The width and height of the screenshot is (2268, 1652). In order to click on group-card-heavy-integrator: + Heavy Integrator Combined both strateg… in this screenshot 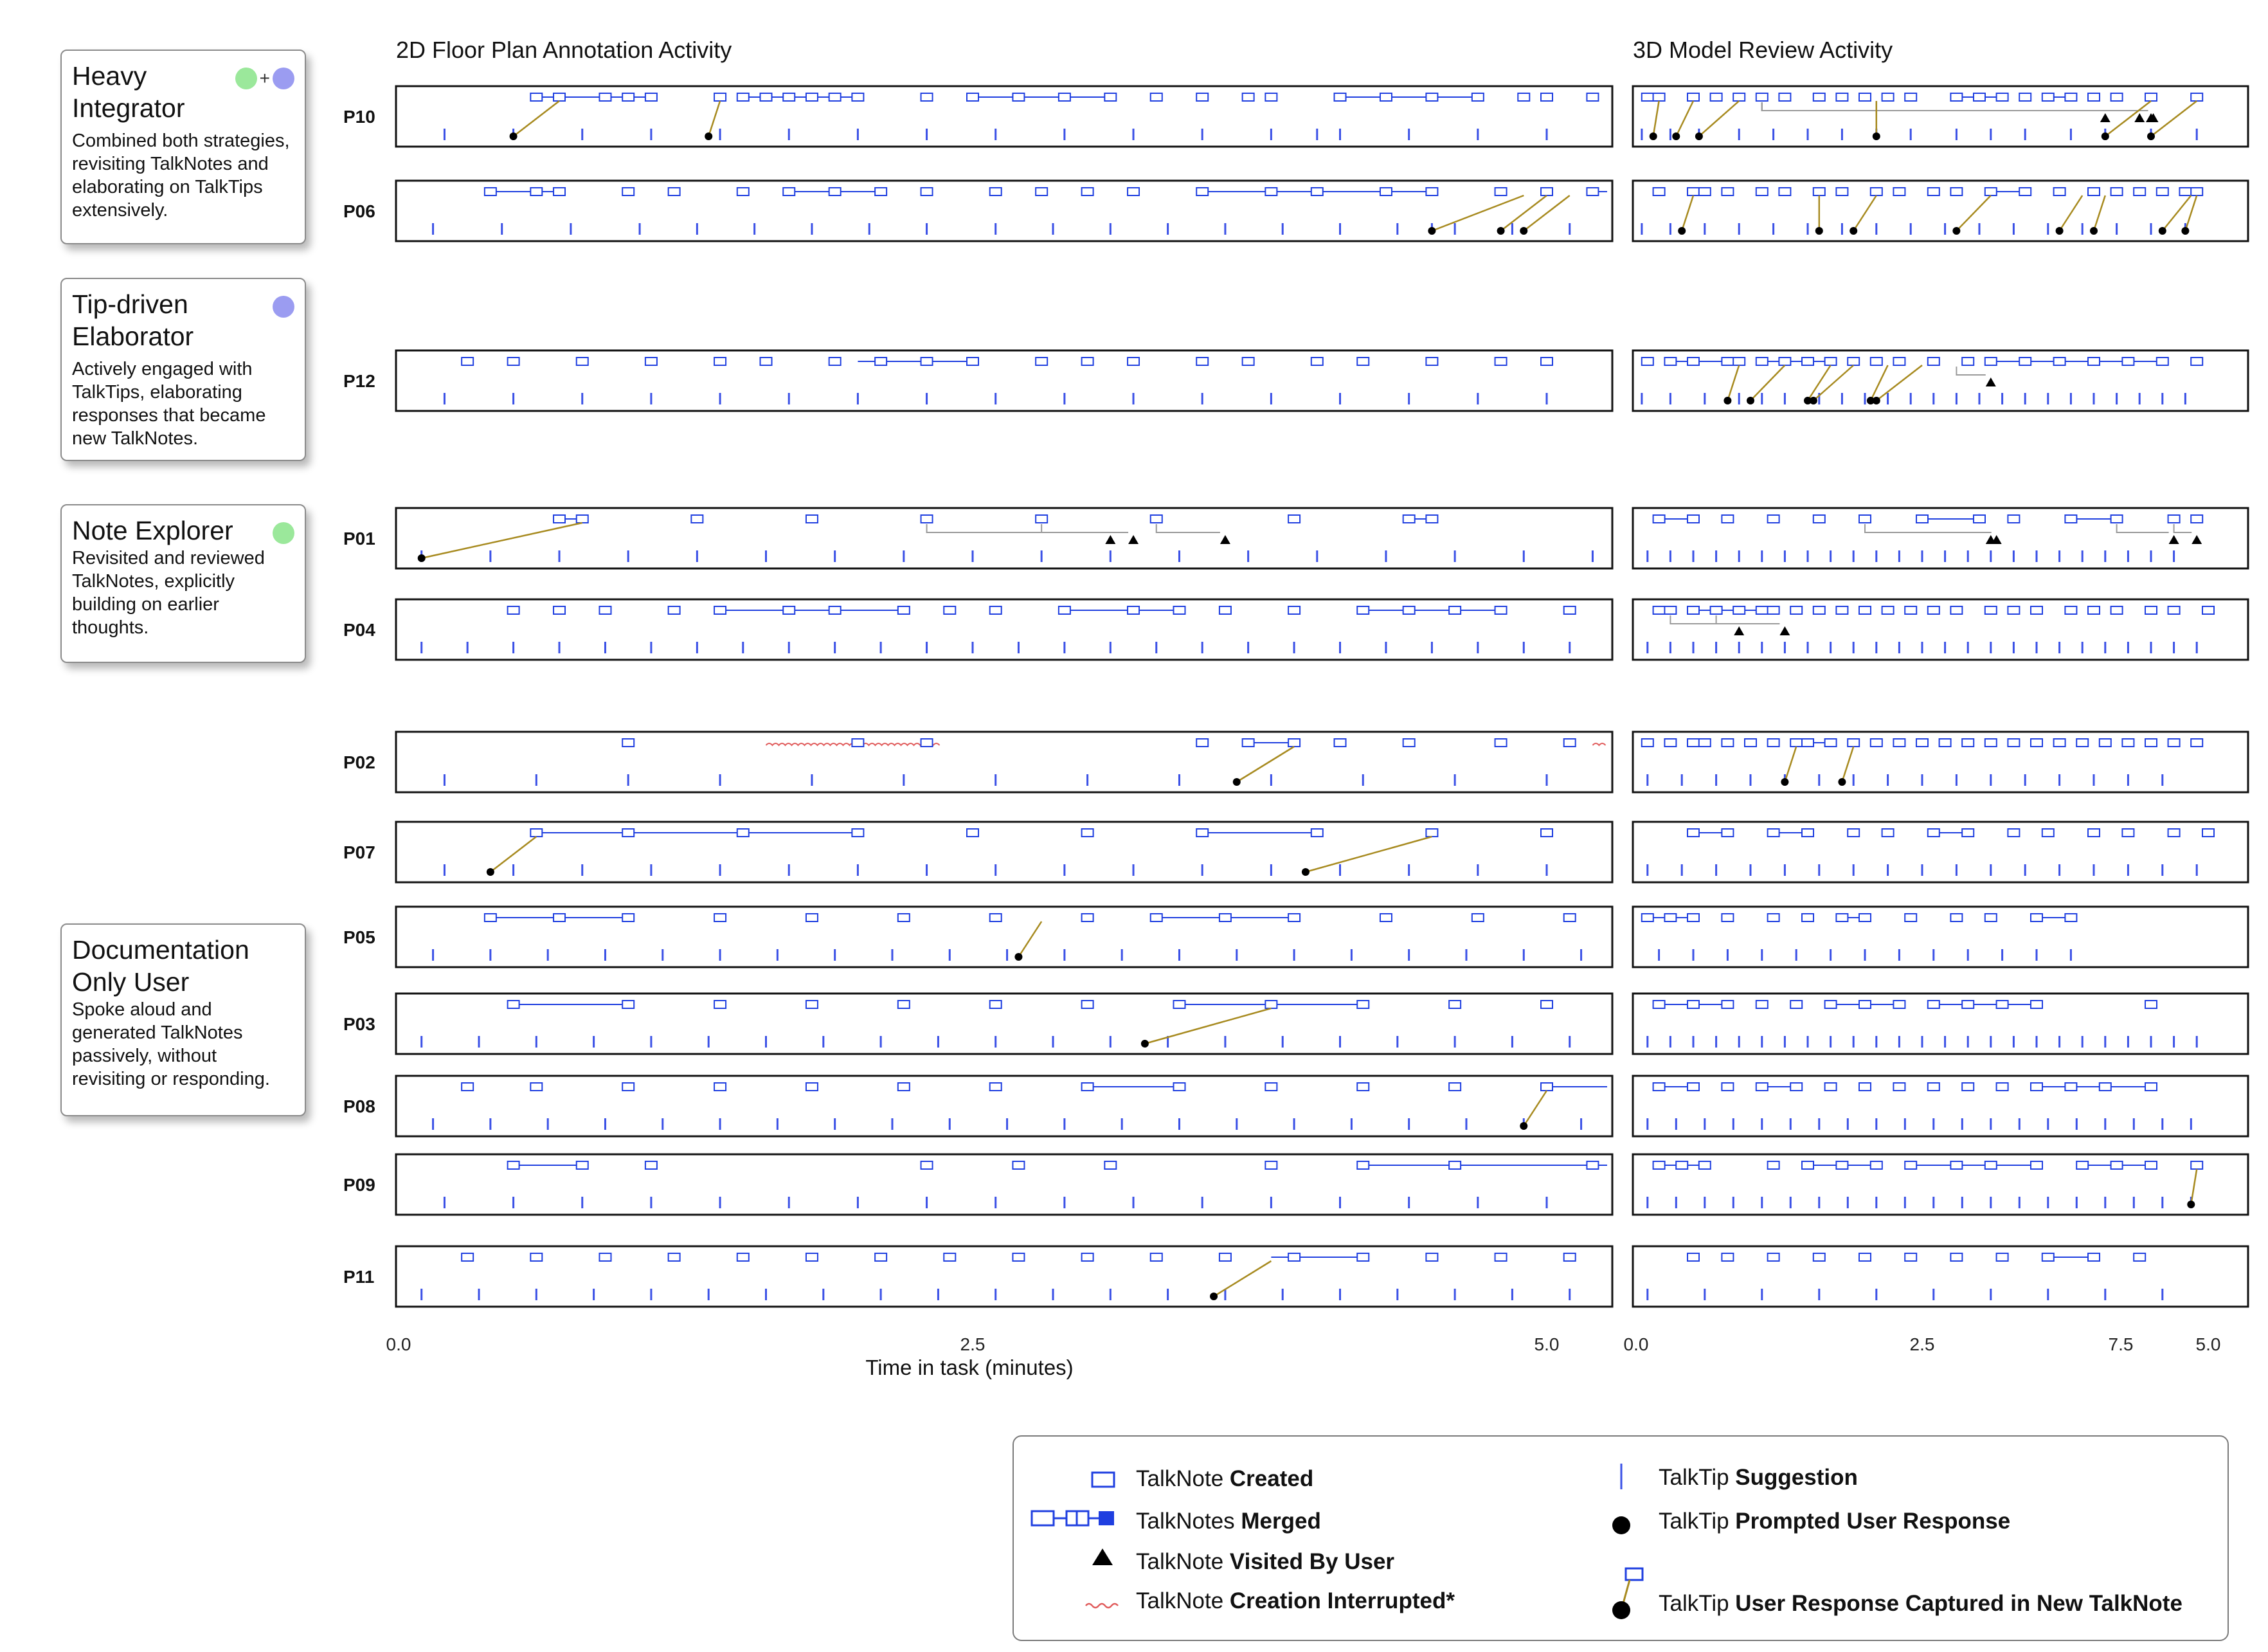, I will do `click(183, 147)`.